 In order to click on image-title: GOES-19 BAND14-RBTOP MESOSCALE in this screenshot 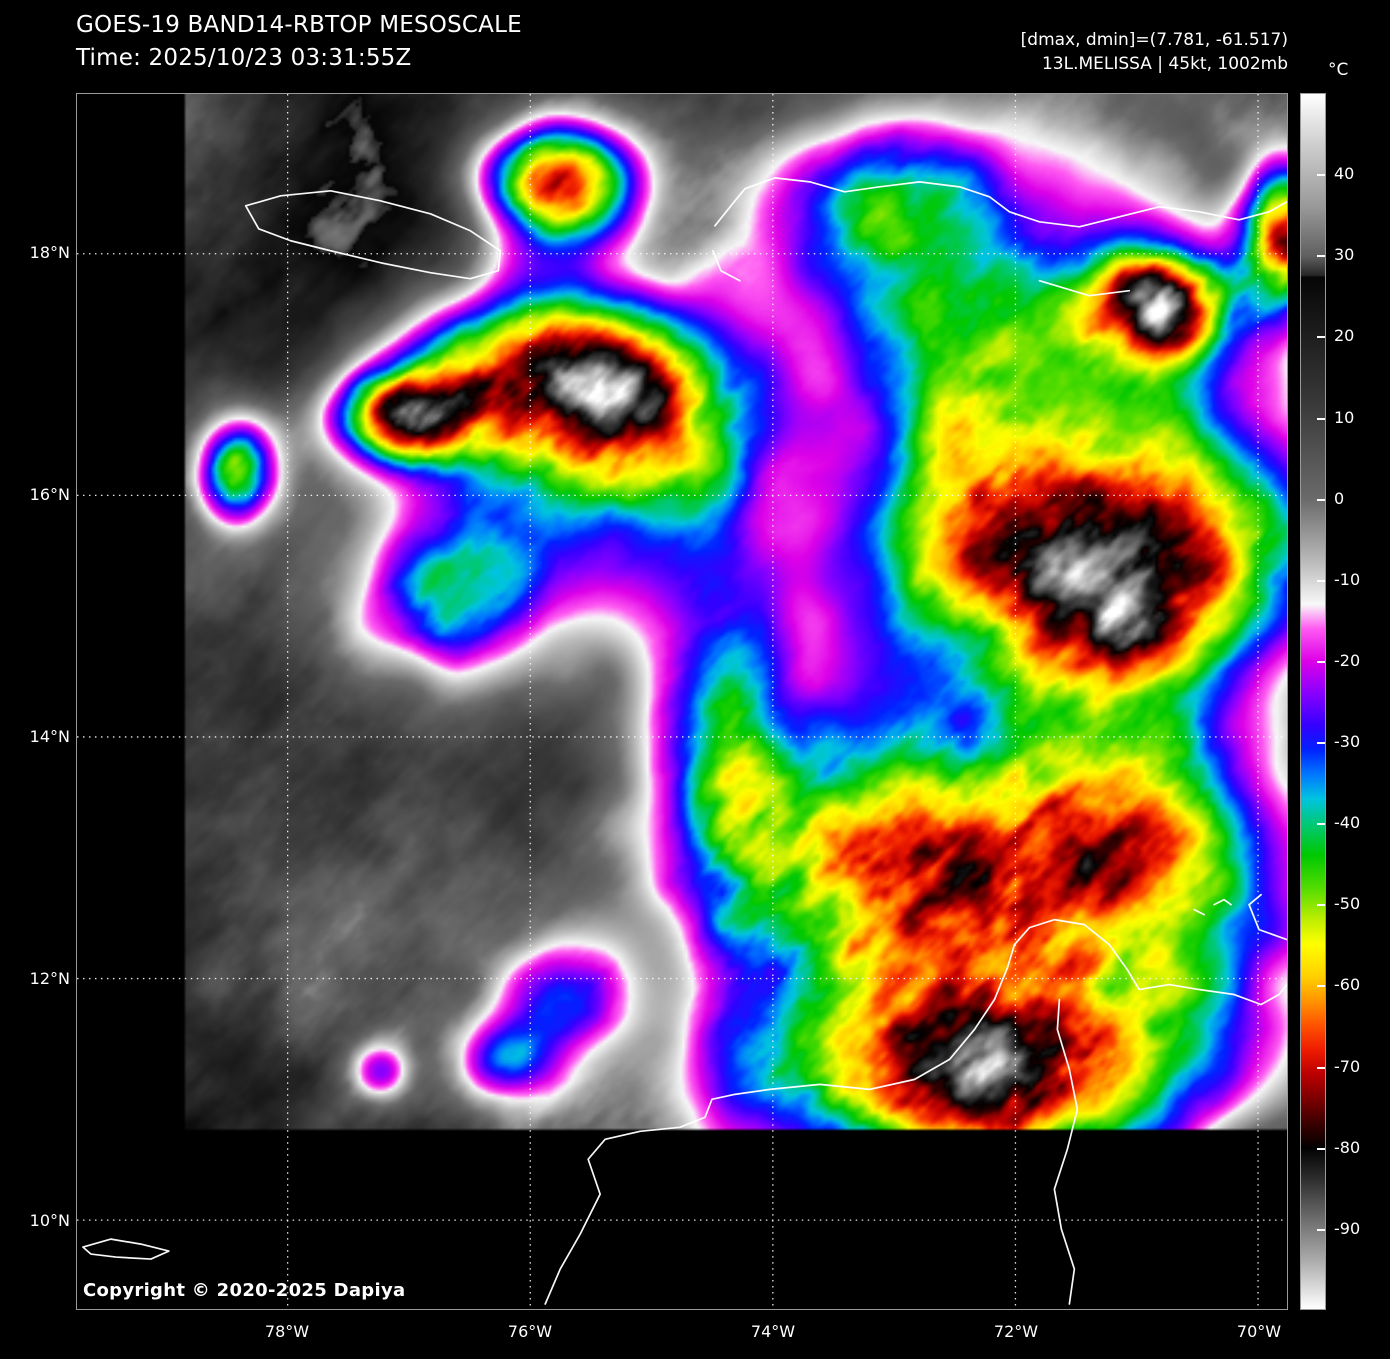, I will do `click(299, 25)`.